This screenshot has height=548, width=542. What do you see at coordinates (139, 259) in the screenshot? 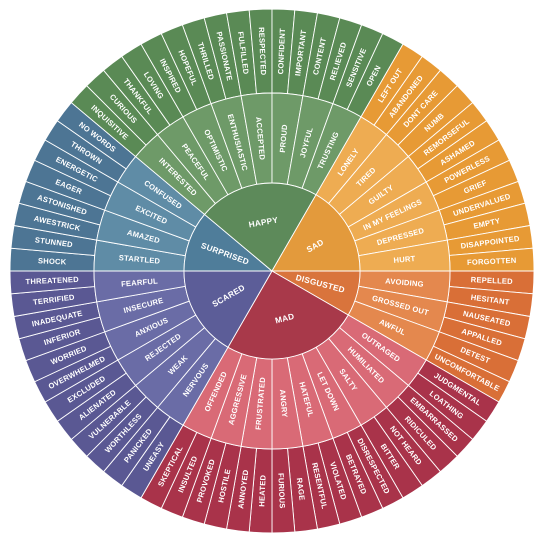
I see `middle-label-startled: STARTLED` at bounding box center [139, 259].